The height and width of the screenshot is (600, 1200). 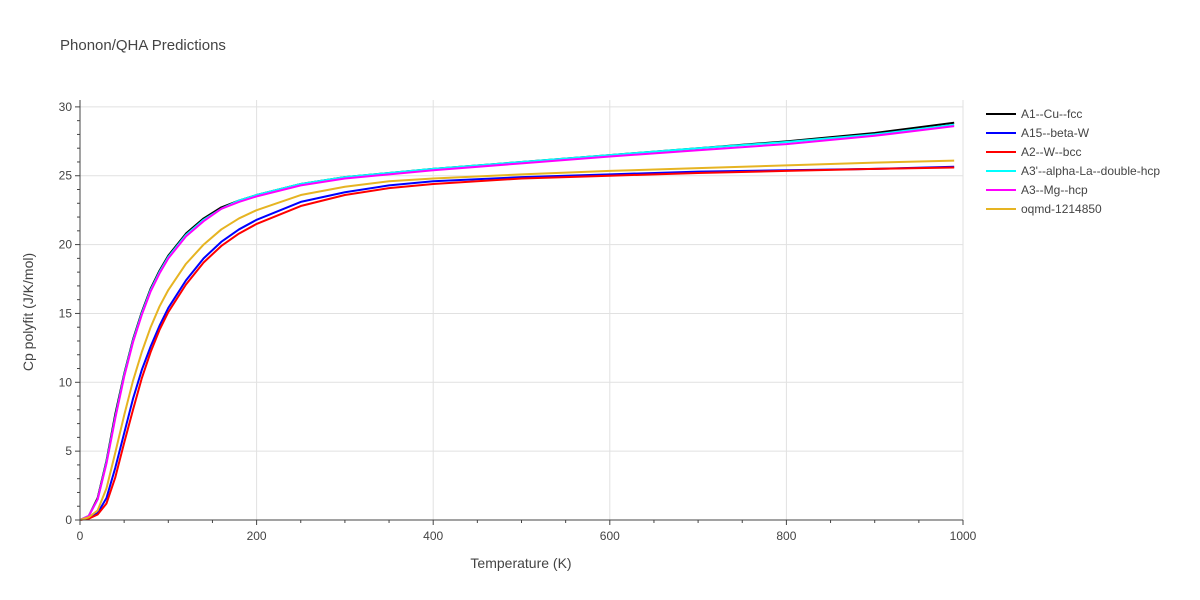 I want to click on legend-label: A1--Cu--fcc, so click(x=1051, y=114).